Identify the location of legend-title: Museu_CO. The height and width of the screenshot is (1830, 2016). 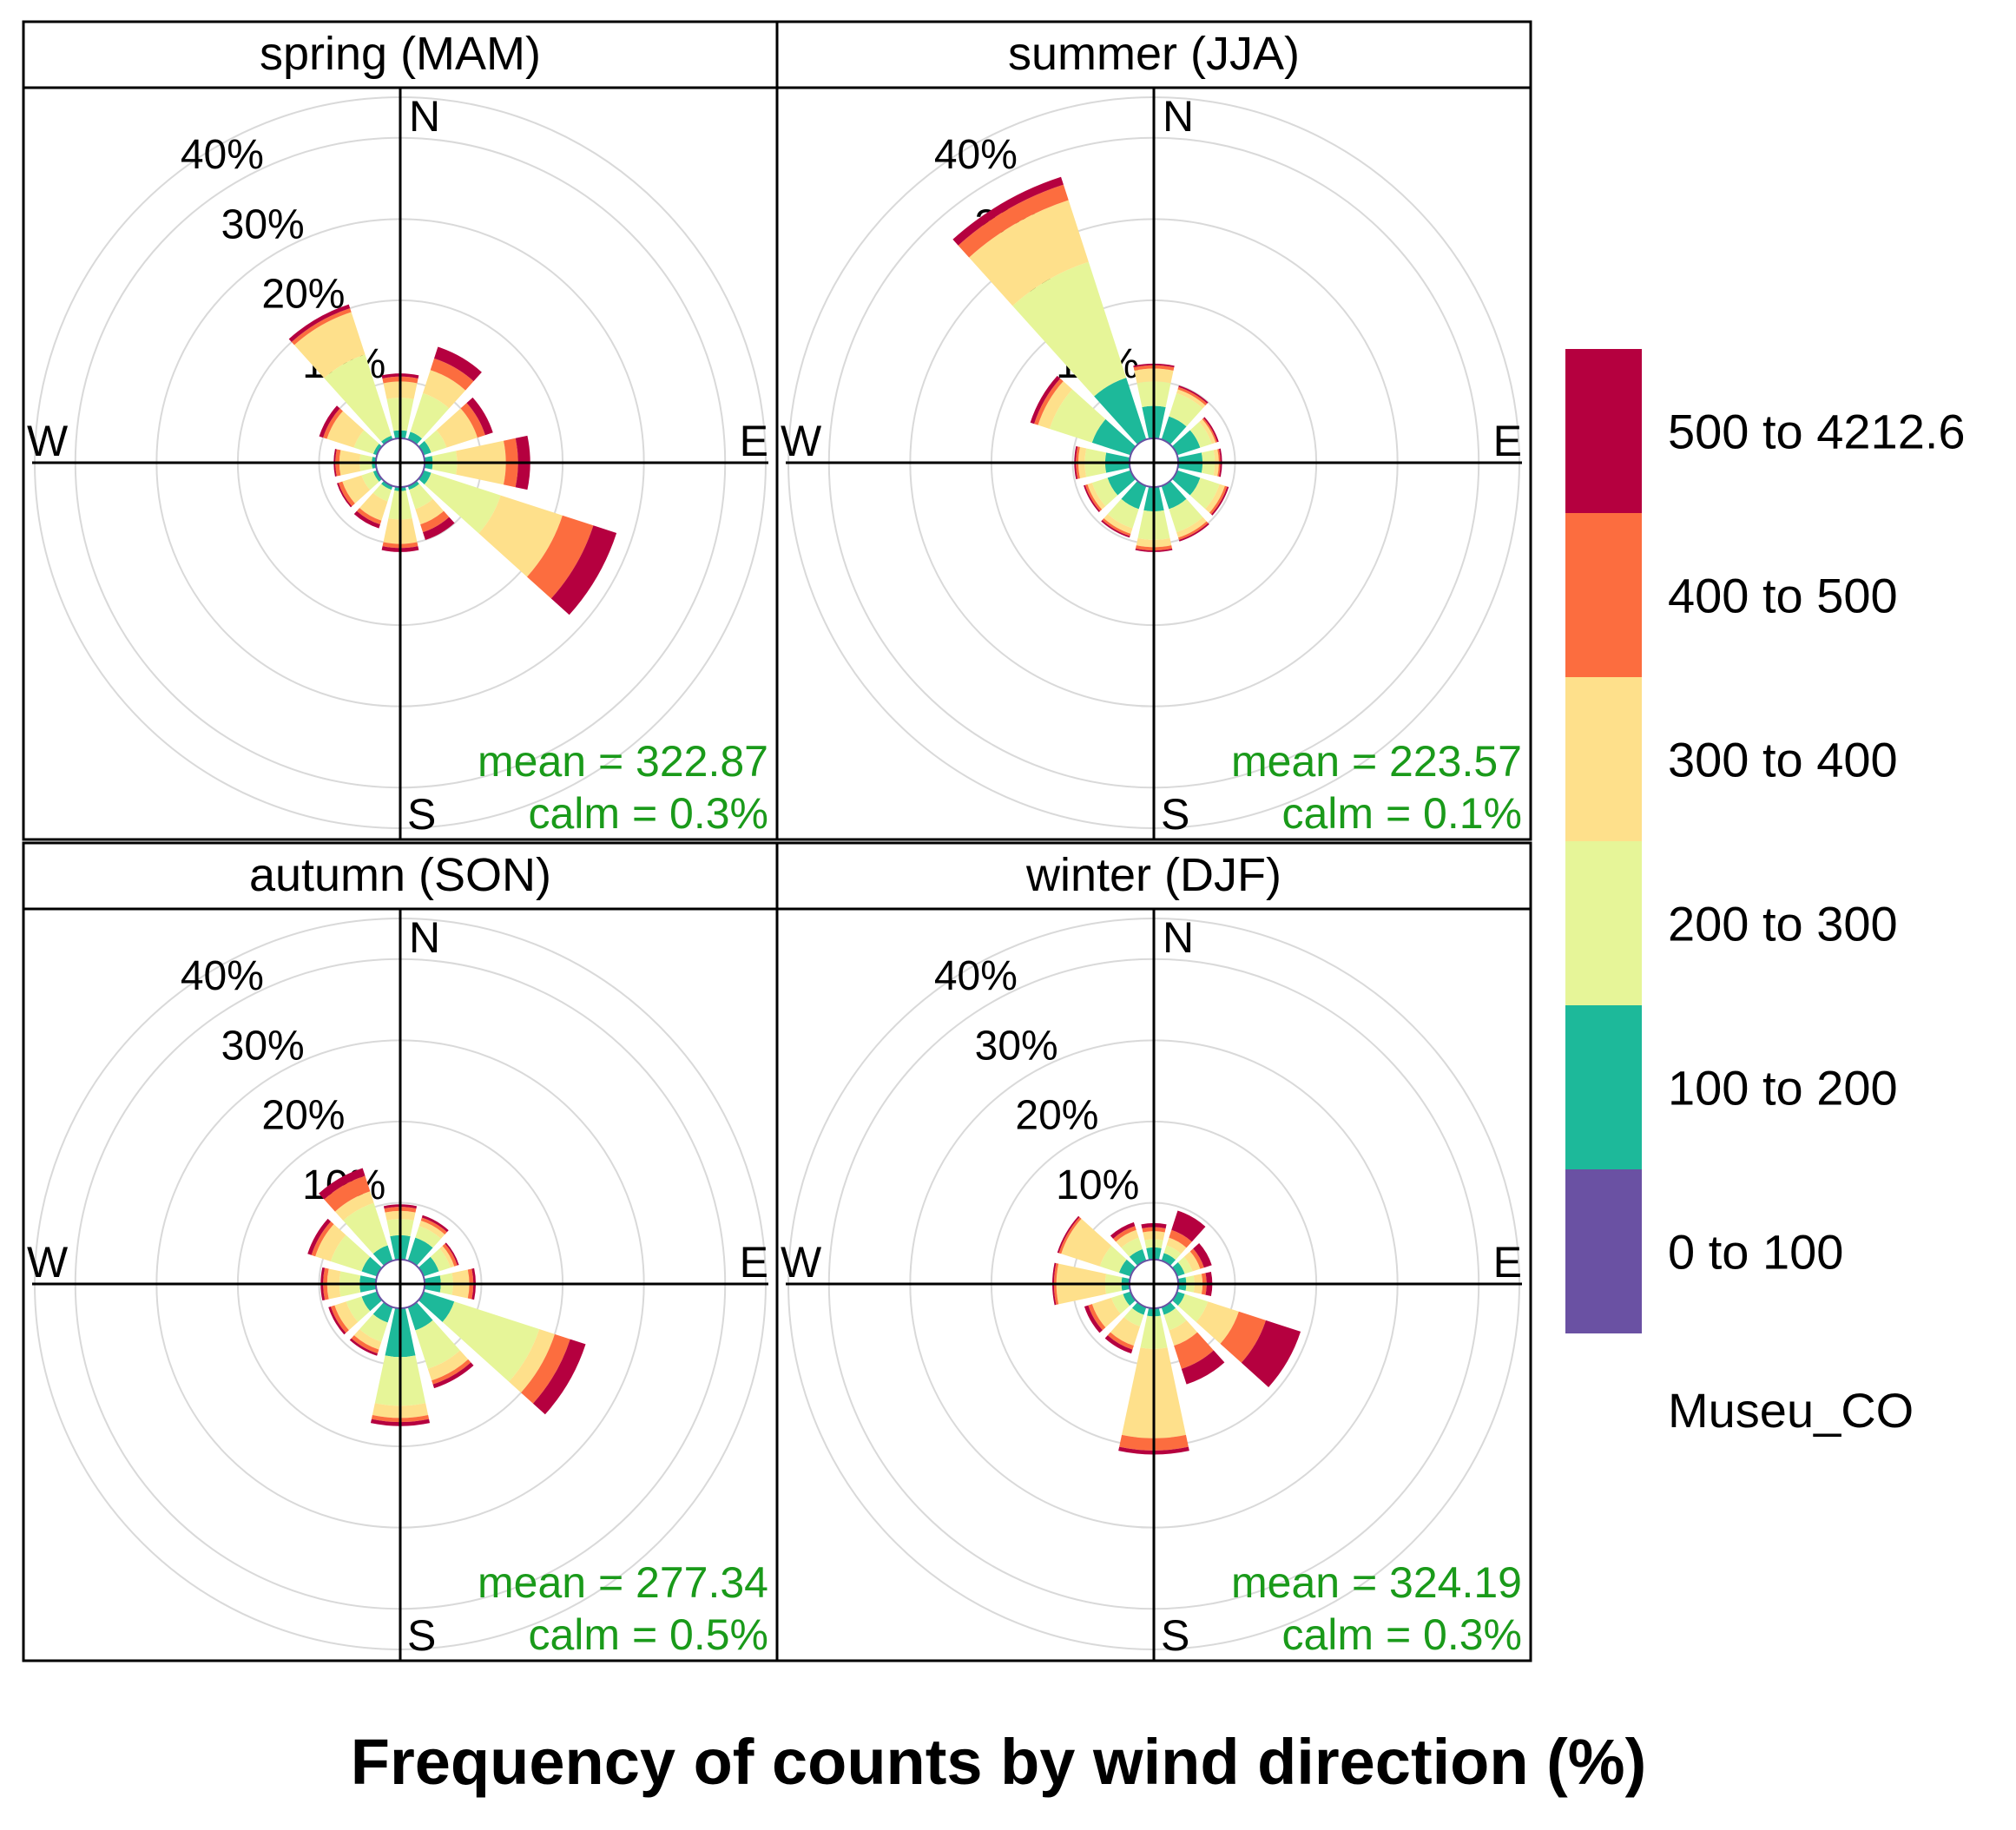
(1791, 1410).